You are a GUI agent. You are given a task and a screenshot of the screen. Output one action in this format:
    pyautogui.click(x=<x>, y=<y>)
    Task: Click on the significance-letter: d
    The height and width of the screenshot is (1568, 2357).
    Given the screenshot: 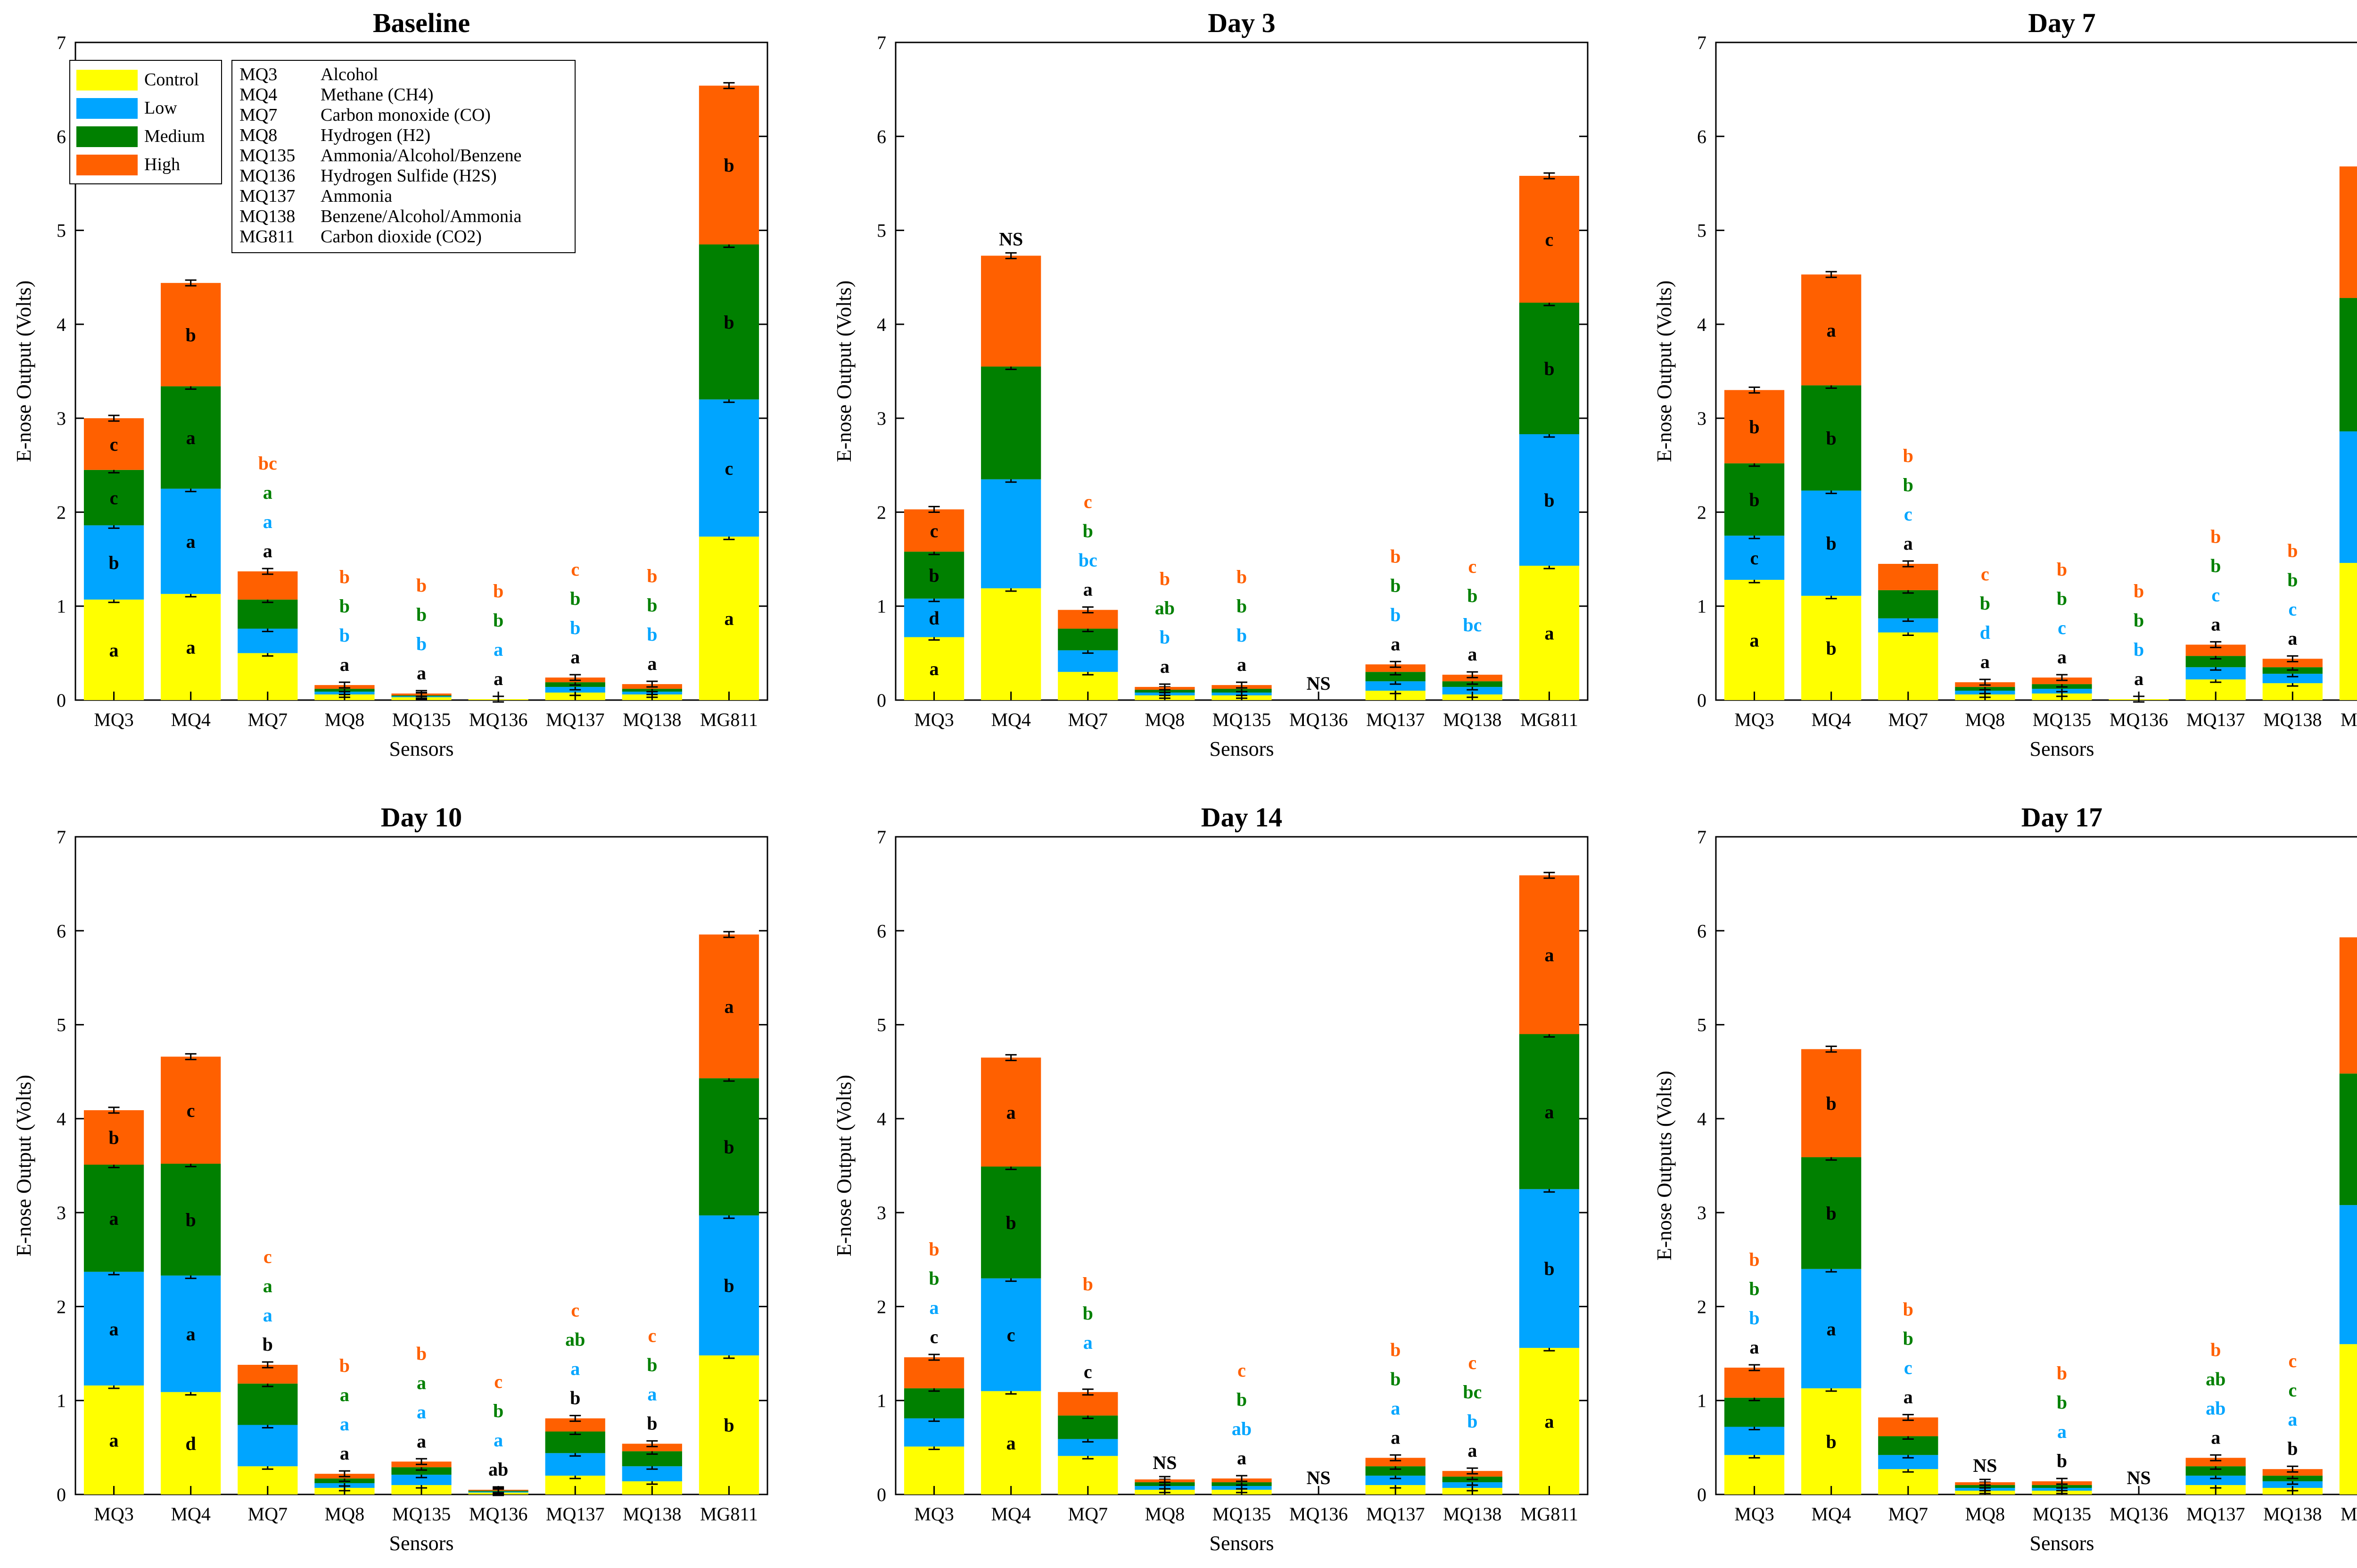 What is the action you would take?
    pyautogui.click(x=934, y=618)
    